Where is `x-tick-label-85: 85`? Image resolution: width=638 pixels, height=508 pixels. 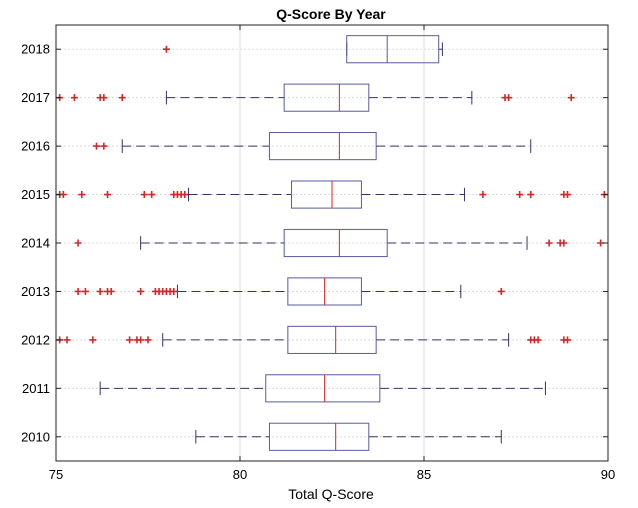 x-tick-label-85: 85 is located at coordinates (424, 474).